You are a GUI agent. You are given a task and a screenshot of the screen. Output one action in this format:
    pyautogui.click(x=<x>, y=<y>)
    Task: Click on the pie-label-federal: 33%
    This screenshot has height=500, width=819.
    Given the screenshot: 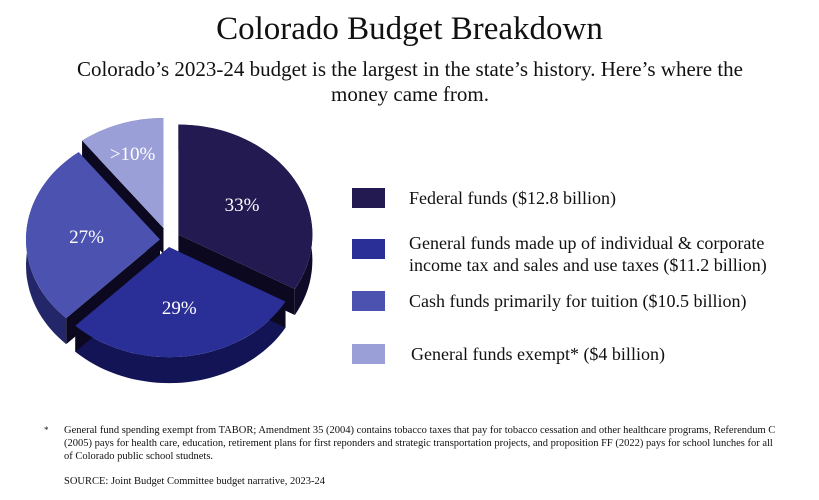 What is the action you would take?
    pyautogui.click(x=242, y=205)
    